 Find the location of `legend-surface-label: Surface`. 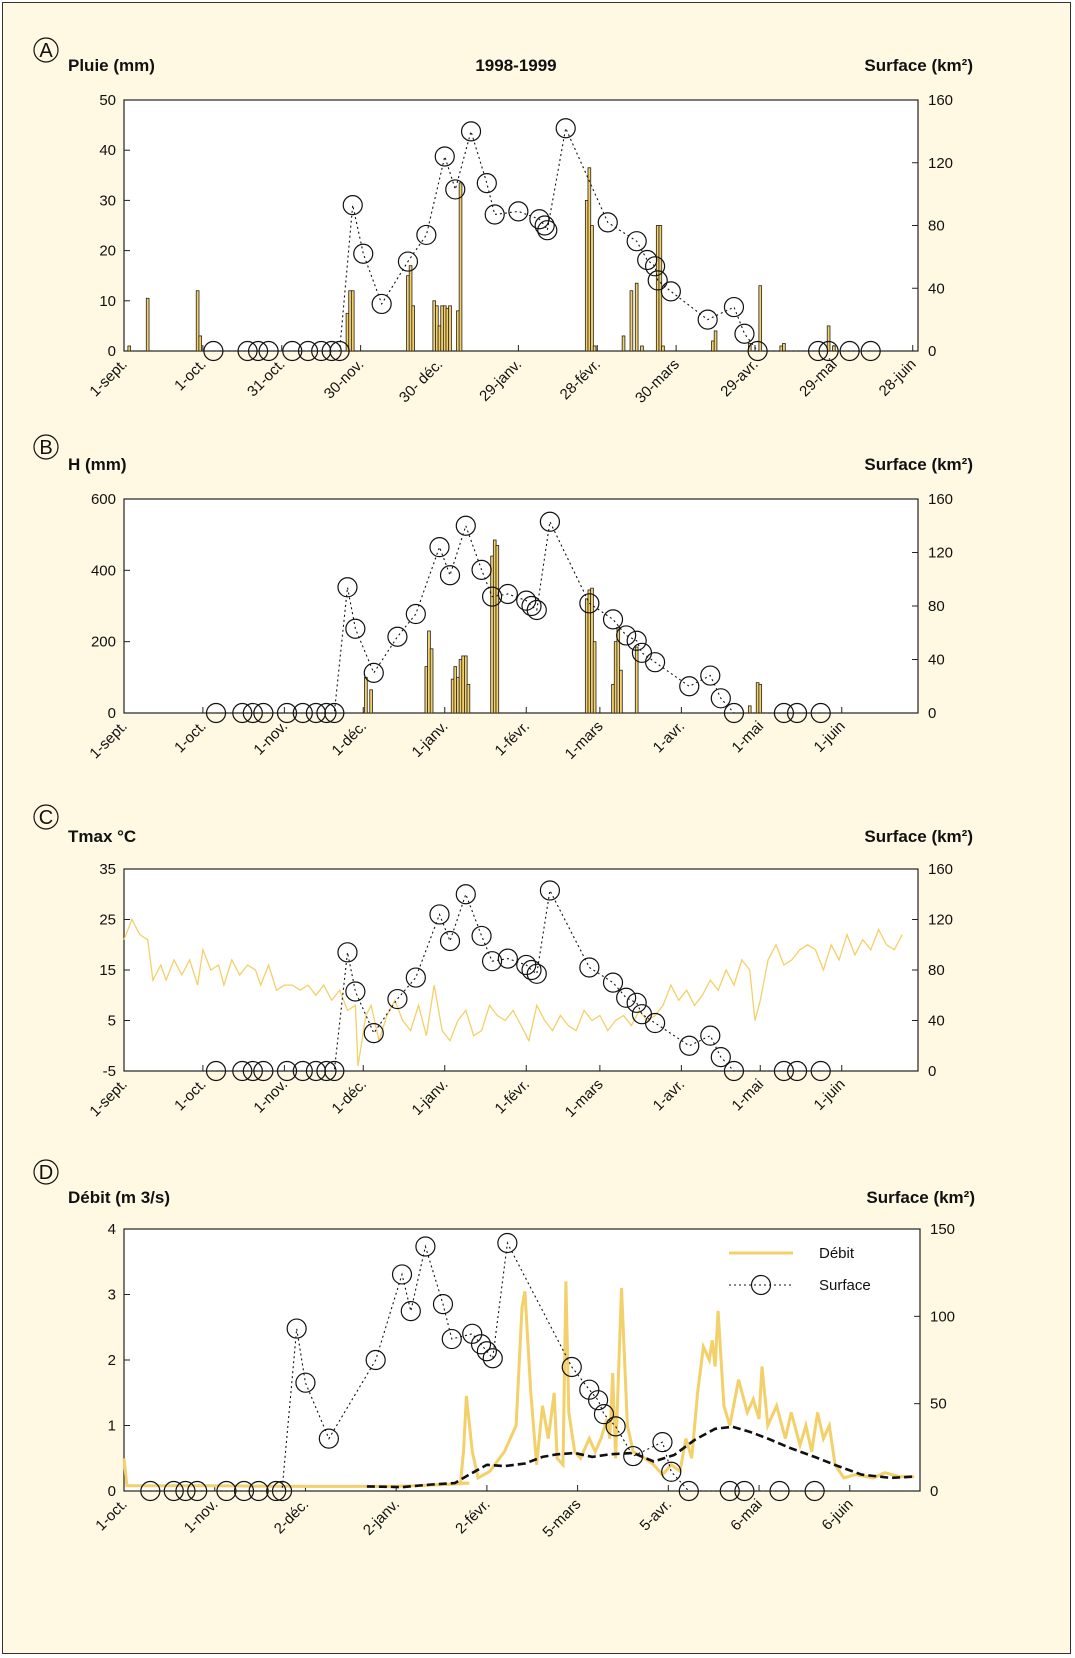

legend-surface-label: Surface is located at coordinates (845, 1285).